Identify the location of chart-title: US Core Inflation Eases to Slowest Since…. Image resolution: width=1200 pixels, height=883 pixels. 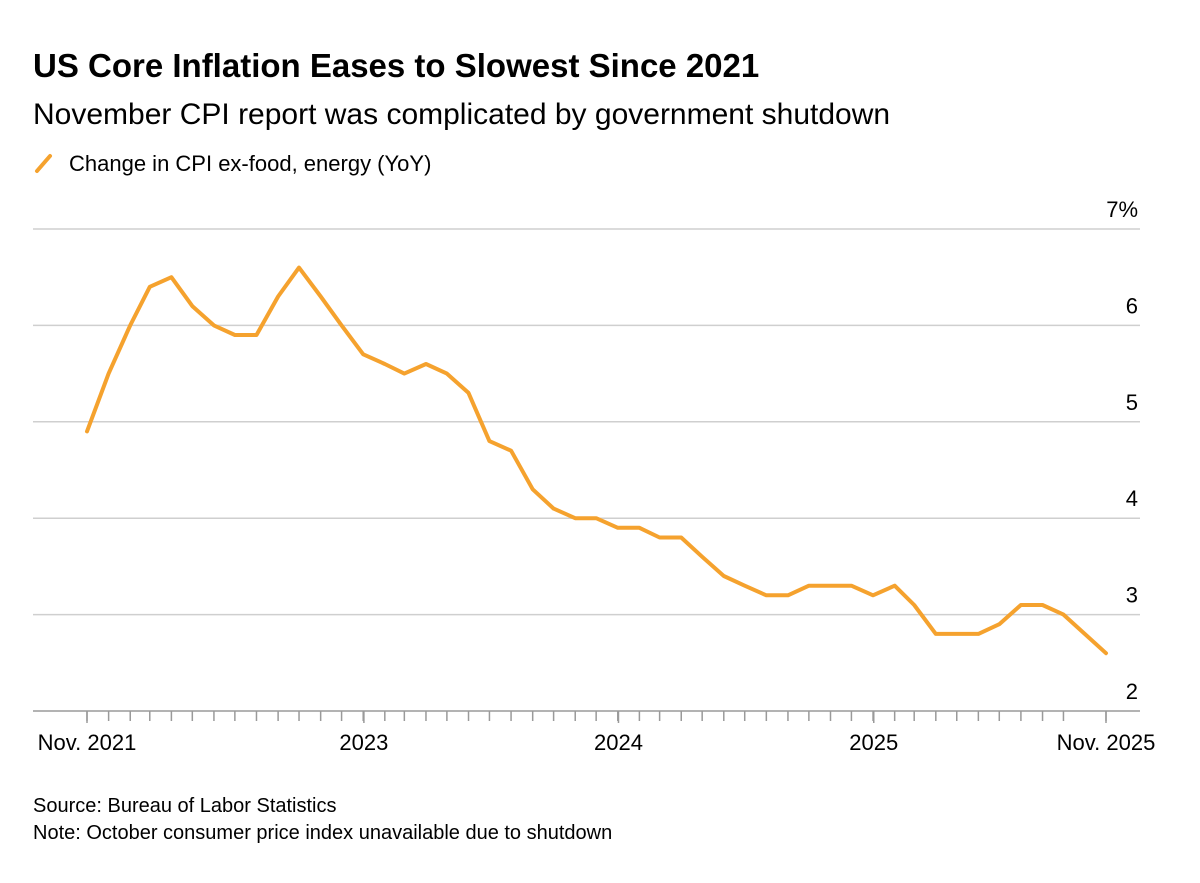
(396, 65).